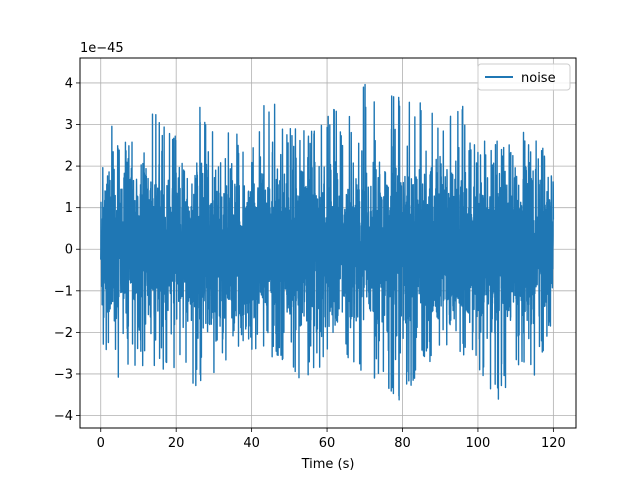 The width and height of the screenshot is (640, 480). I want to click on y-tick-label: −3, so click(63, 374).